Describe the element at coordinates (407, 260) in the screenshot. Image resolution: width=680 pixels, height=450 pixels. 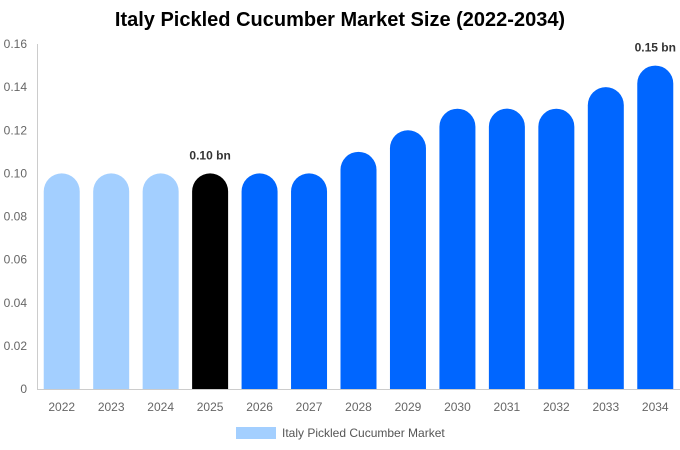
I see `bar-2029` at that location.